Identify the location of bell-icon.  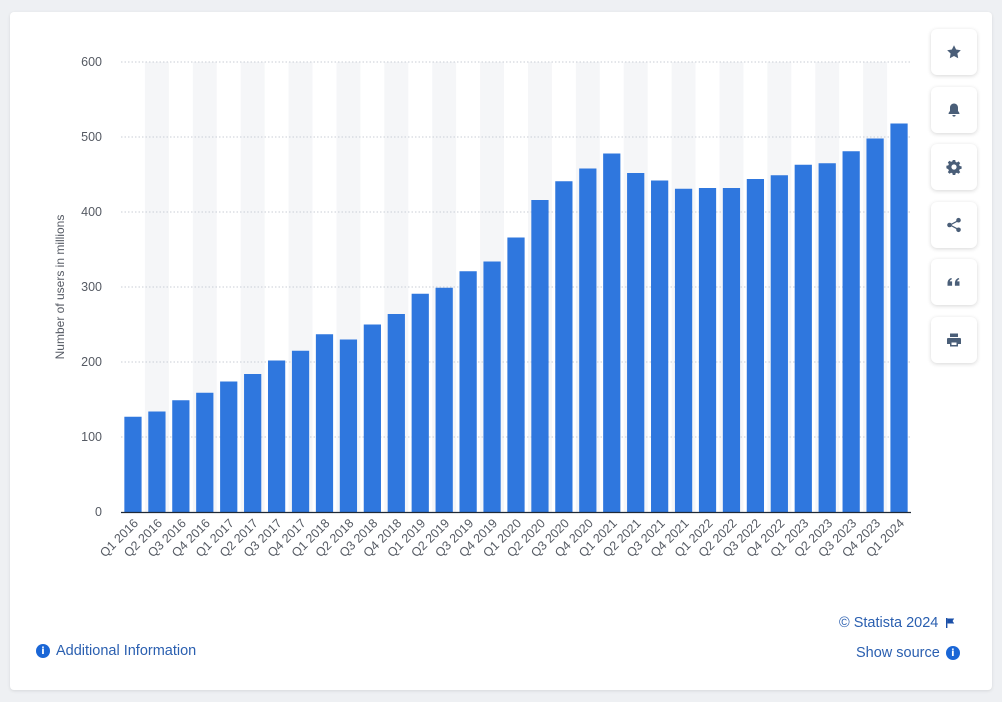
(954, 110).